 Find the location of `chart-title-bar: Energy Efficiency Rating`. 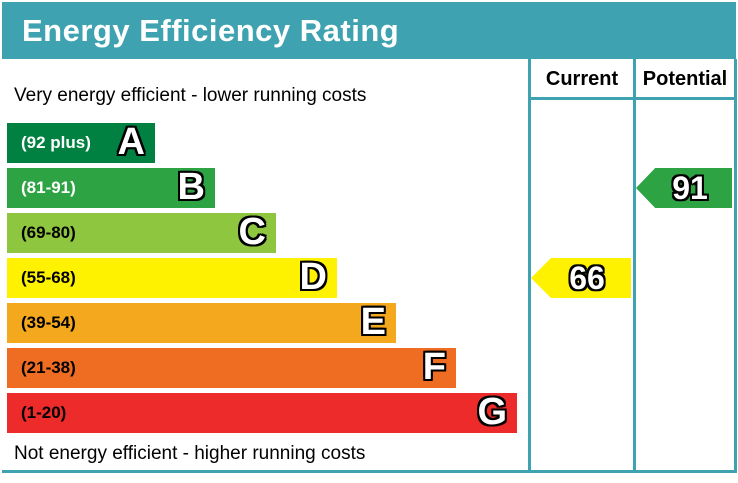

chart-title-bar: Energy Efficiency Rating is located at coordinates (369, 30).